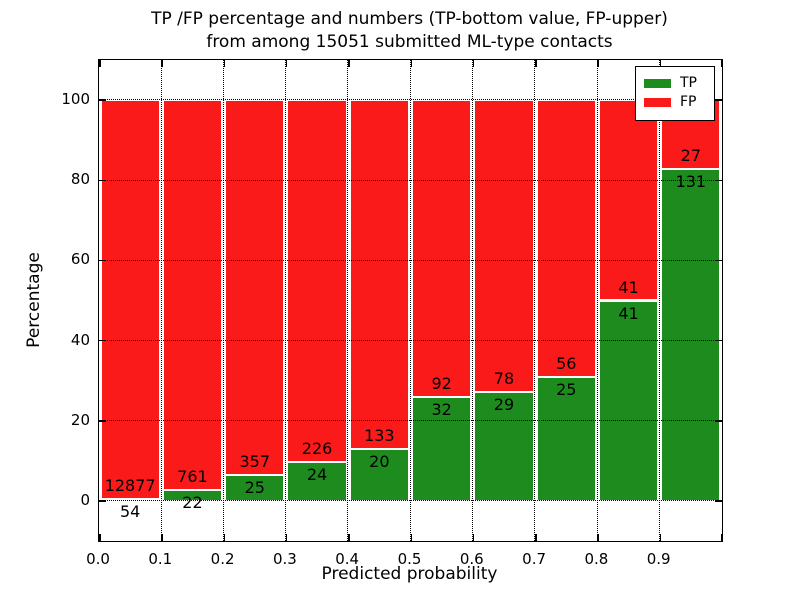 The image size is (800, 600). I want to click on fp-count-label: 133, so click(379, 435).